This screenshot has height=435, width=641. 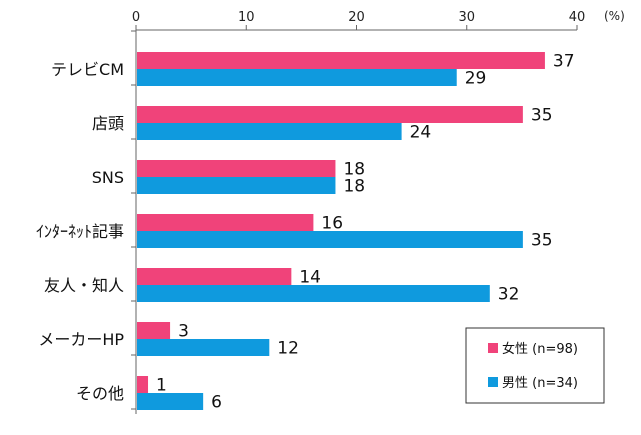 I want to click on category-label: 店頭, so click(x=108, y=123).